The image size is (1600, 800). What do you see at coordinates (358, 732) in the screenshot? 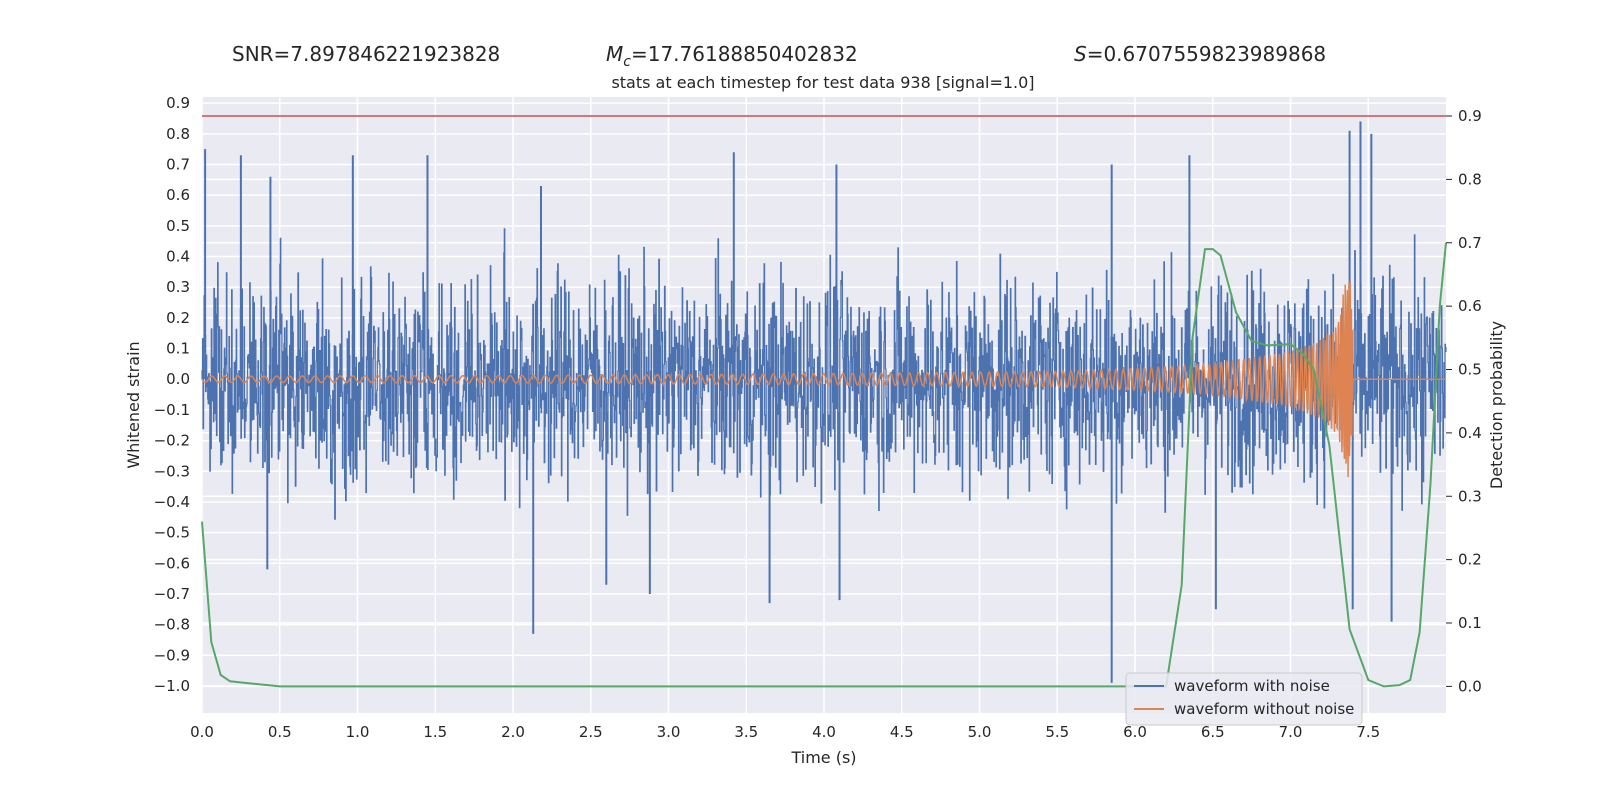
I see `x-tick-label: 1.0` at bounding box center [358, 732].